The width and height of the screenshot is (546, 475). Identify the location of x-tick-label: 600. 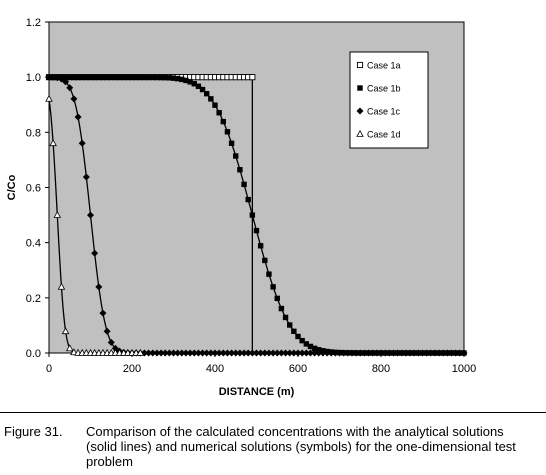
(298, 369).